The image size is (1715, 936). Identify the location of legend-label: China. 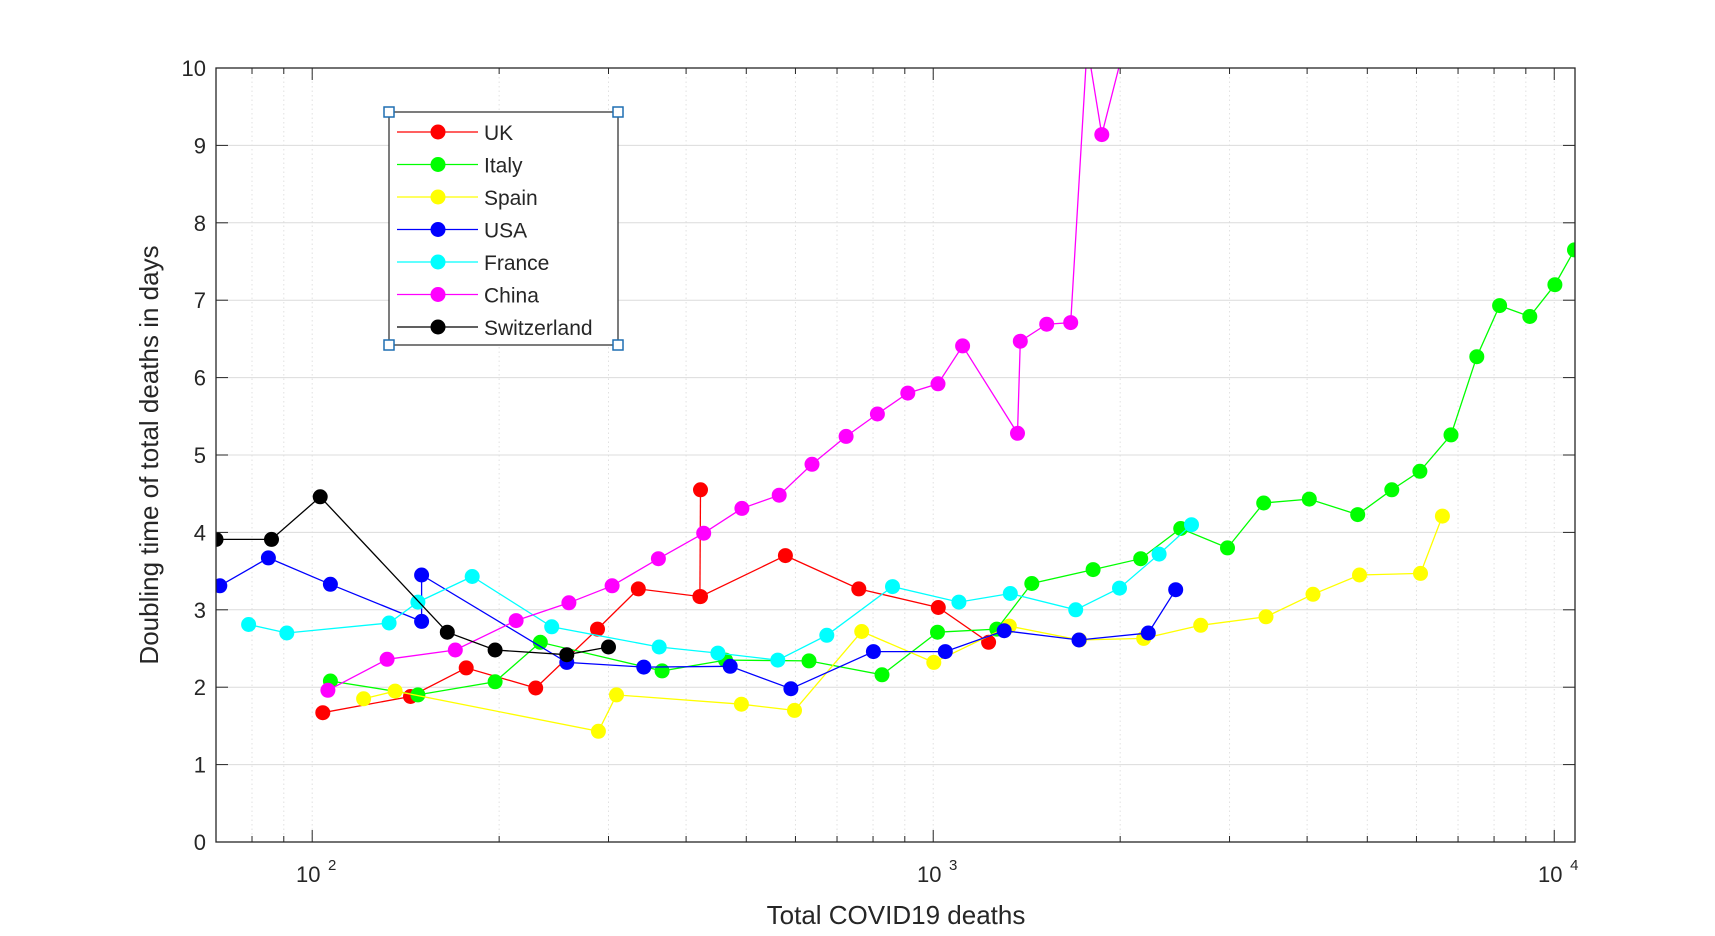
(511, 296).